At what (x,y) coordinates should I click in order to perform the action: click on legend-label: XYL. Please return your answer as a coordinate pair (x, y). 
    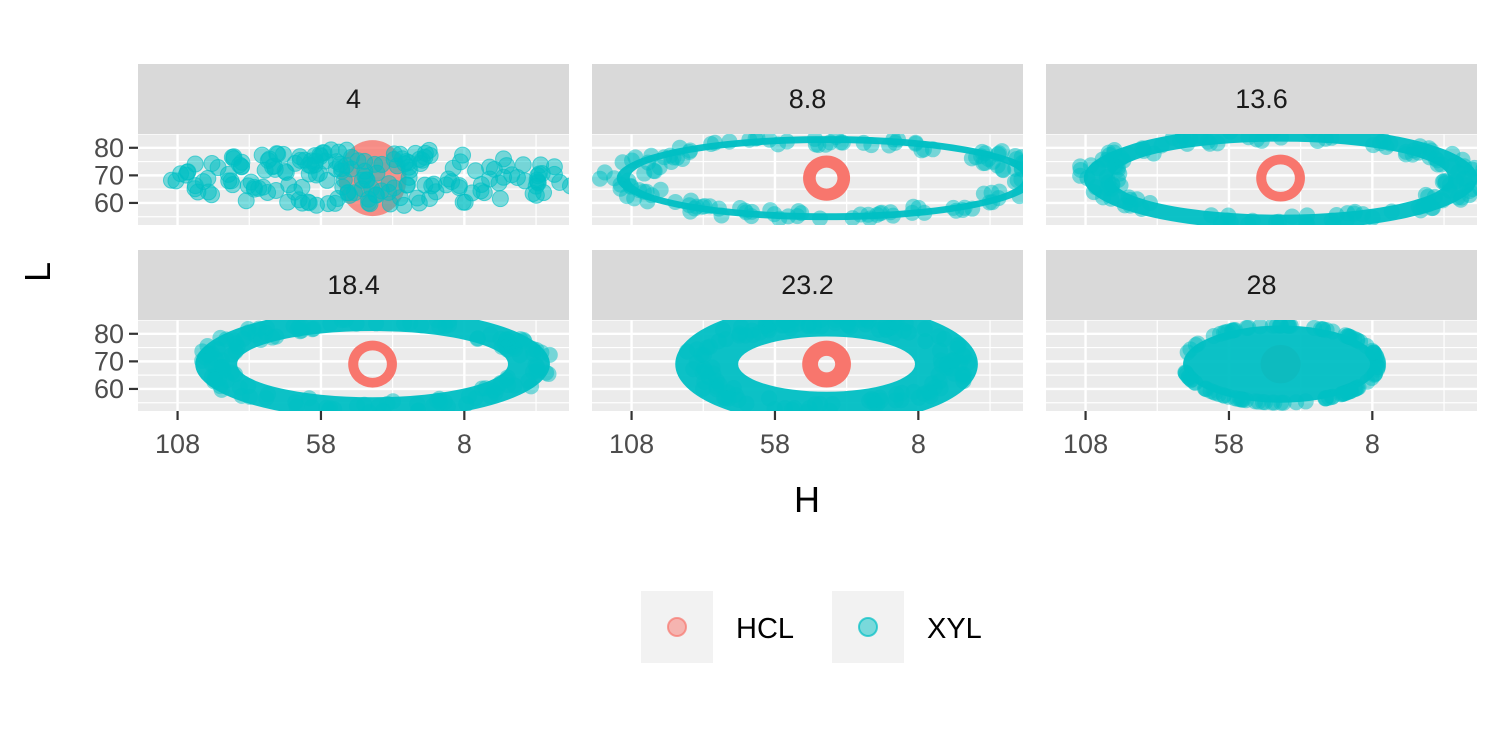
    Looking at the image, I should click on (954, 629).